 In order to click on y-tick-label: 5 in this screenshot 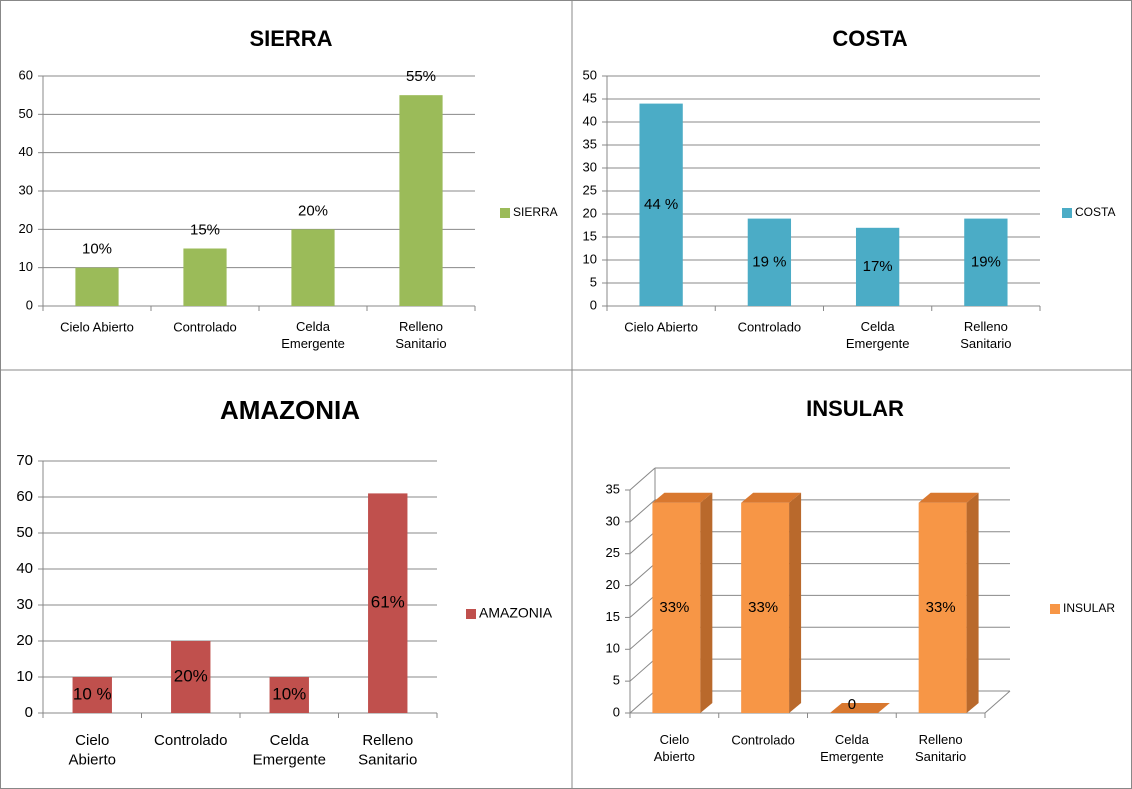, I will do `click(593, 281)`.